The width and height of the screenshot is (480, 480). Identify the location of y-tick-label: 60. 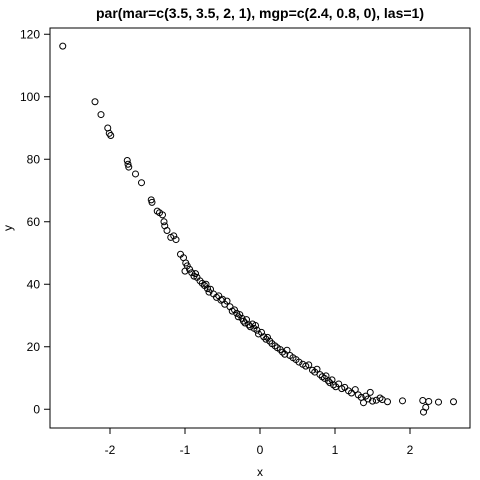
(34, 222).